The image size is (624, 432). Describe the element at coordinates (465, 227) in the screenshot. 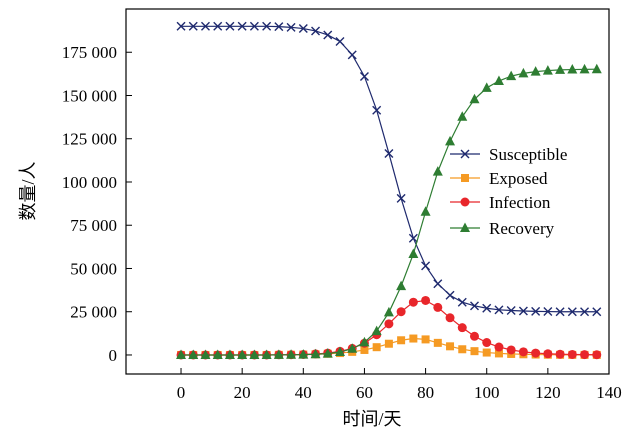

I see `legend-marker-recovery` at that location.